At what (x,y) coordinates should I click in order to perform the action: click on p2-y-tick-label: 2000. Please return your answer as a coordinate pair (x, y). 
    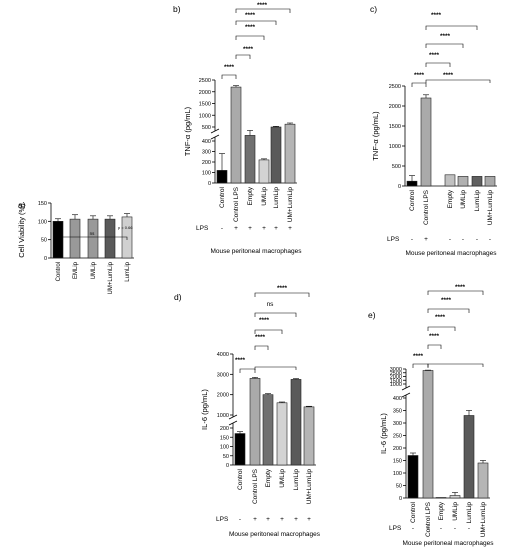
    Looking at the image, I should click on (205, 93).